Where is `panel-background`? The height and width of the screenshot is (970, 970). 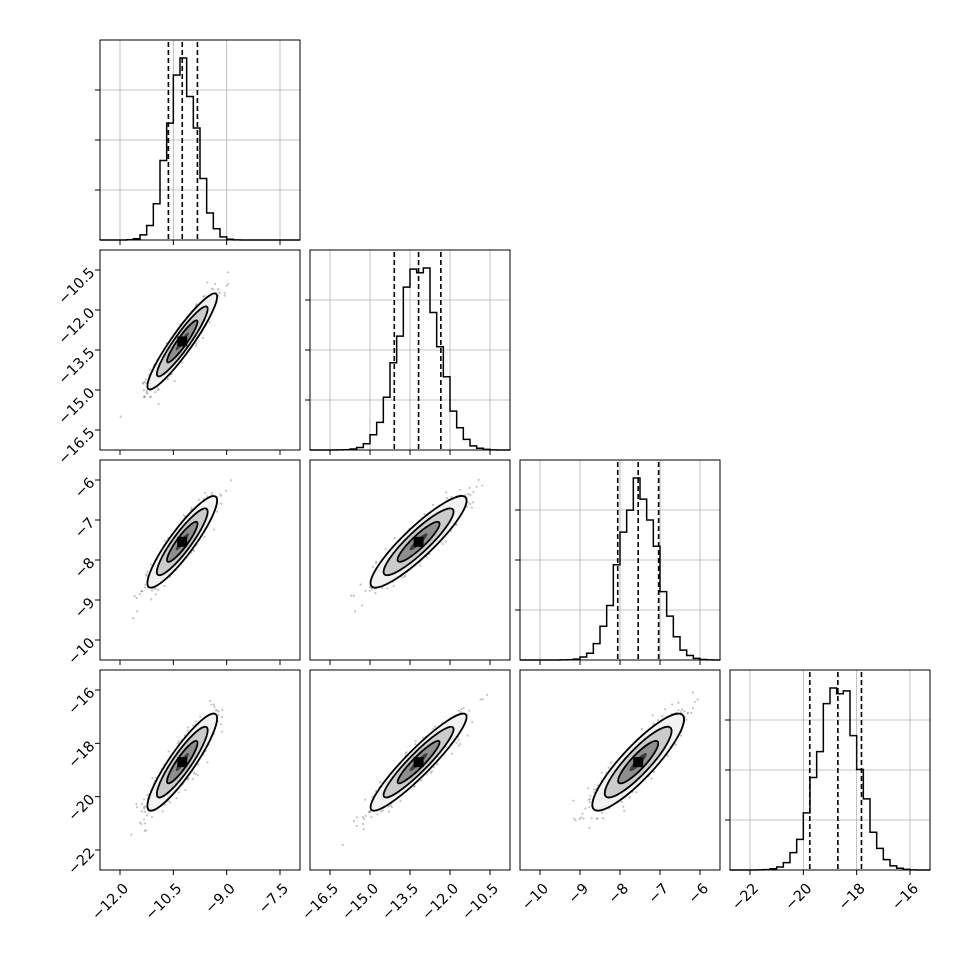 panel-background is located at coordinates (200, 770).